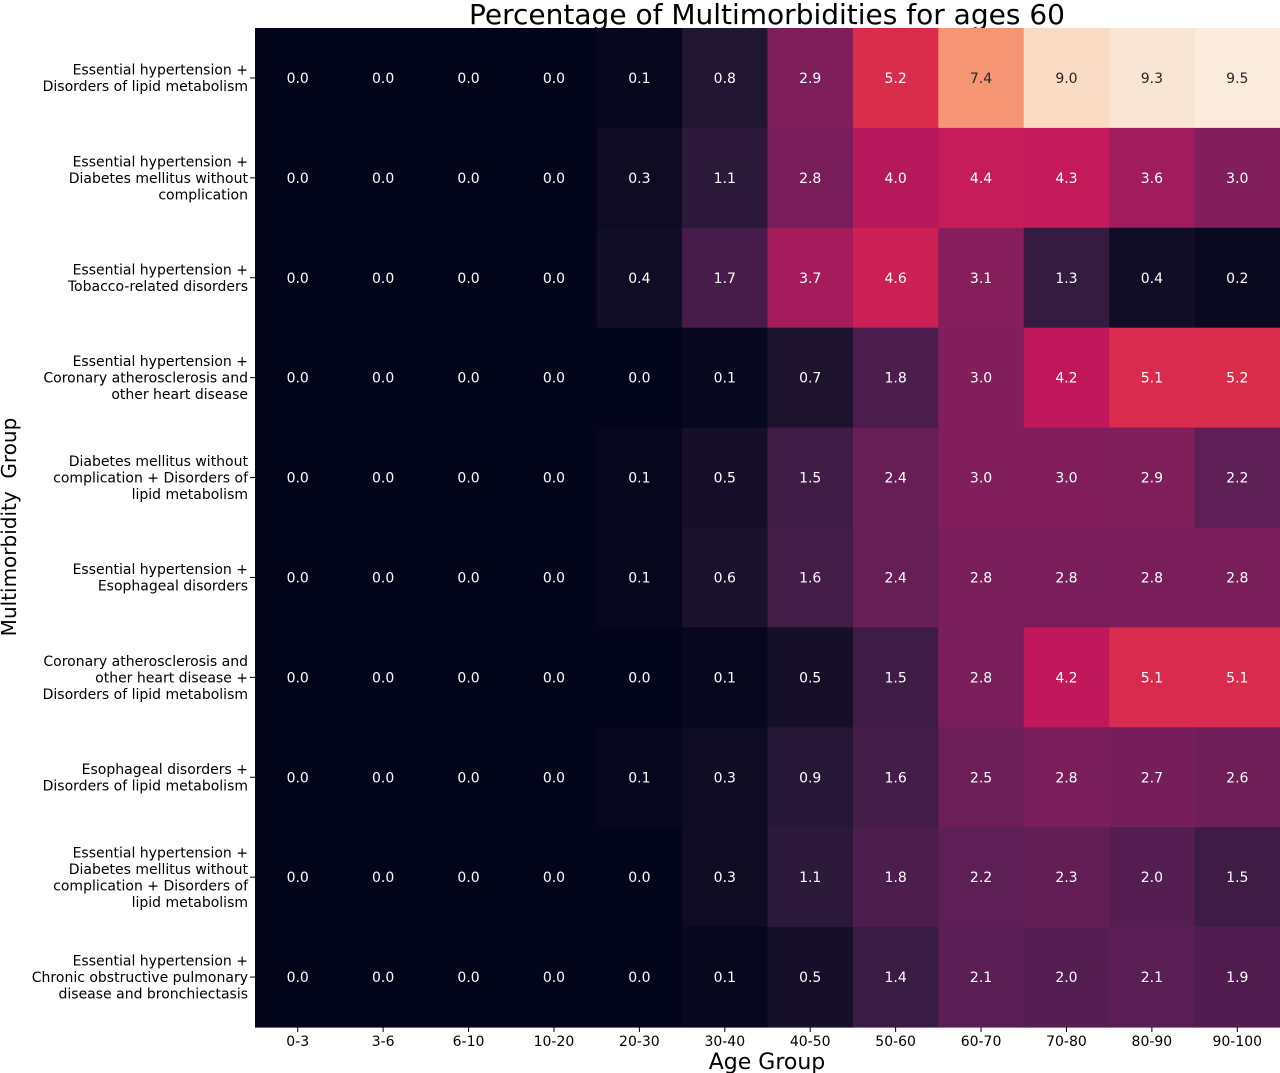  What do you see at coordinates (810, 279) in the screenshot?
I see `cell-value-label: 3.7` at bounding box center [810, 279].